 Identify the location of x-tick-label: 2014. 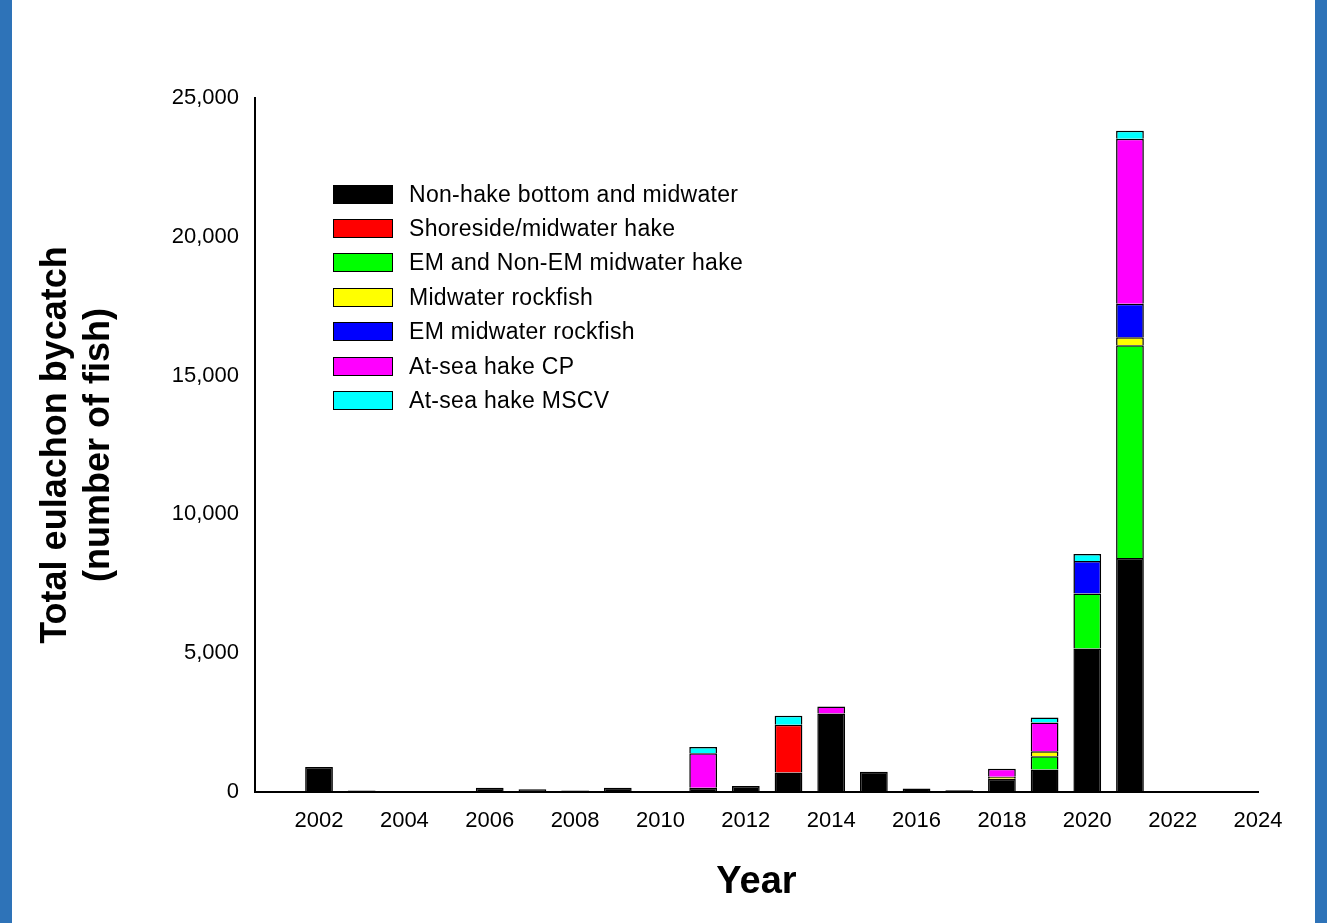
(831, 820).